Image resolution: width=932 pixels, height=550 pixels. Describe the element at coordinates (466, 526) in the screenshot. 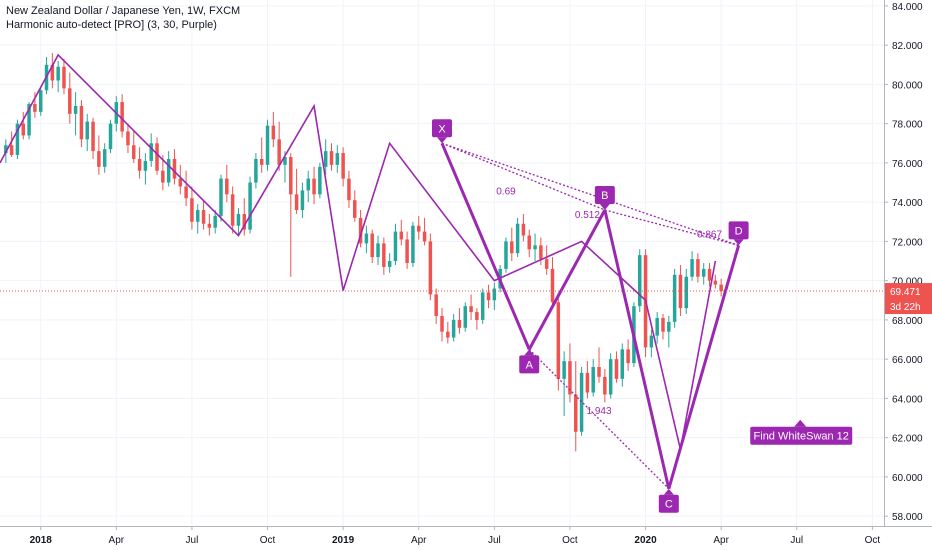

I see `time-axis-separator` at that location.